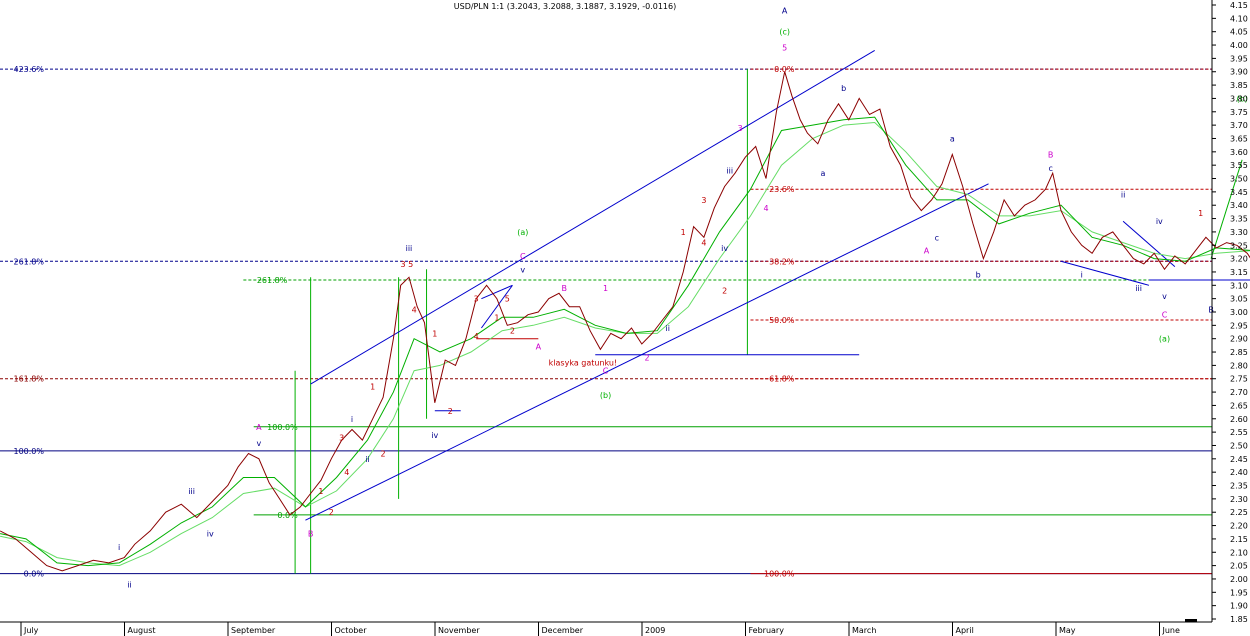 The height and width of the screenshot is (636, 1250). I want to click on y-tick-label: 2.40, so click(1239, 472).